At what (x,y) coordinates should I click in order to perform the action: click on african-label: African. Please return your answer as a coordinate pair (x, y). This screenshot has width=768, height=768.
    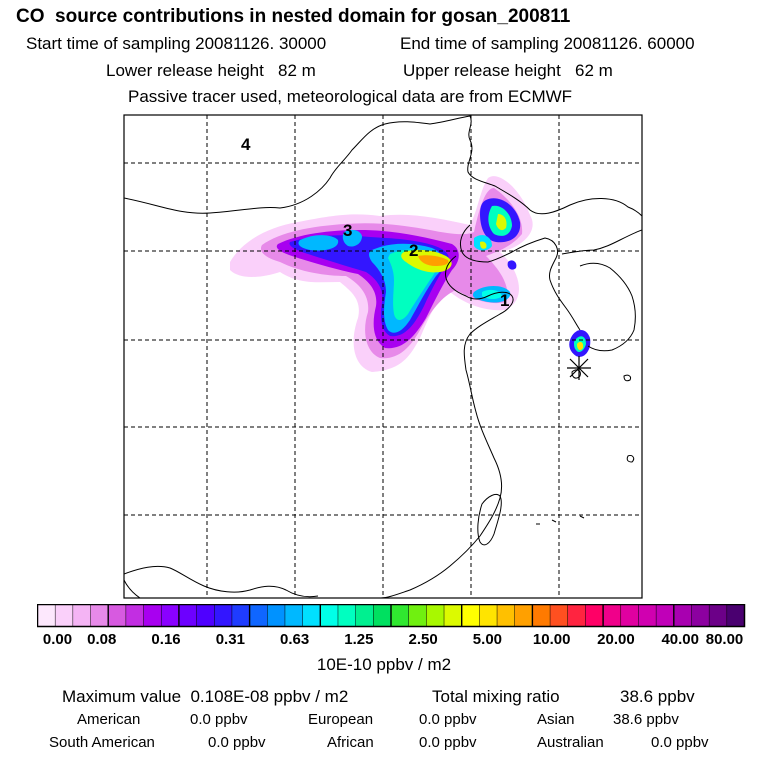
    Looking at the image, I should click on (350, 742).